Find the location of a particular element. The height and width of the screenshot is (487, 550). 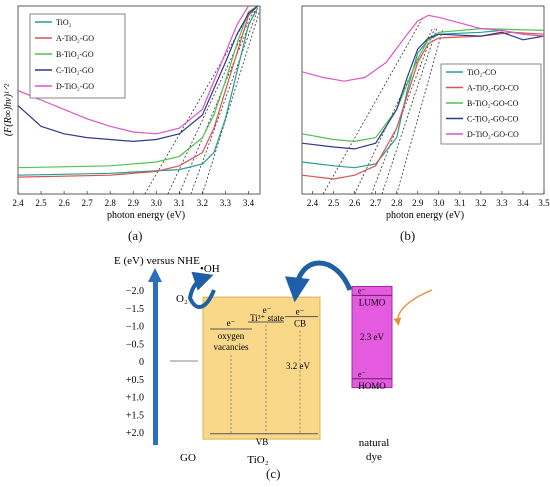

chartA-xtick-label-5: 2.9 is located at coordinates (134, 203).